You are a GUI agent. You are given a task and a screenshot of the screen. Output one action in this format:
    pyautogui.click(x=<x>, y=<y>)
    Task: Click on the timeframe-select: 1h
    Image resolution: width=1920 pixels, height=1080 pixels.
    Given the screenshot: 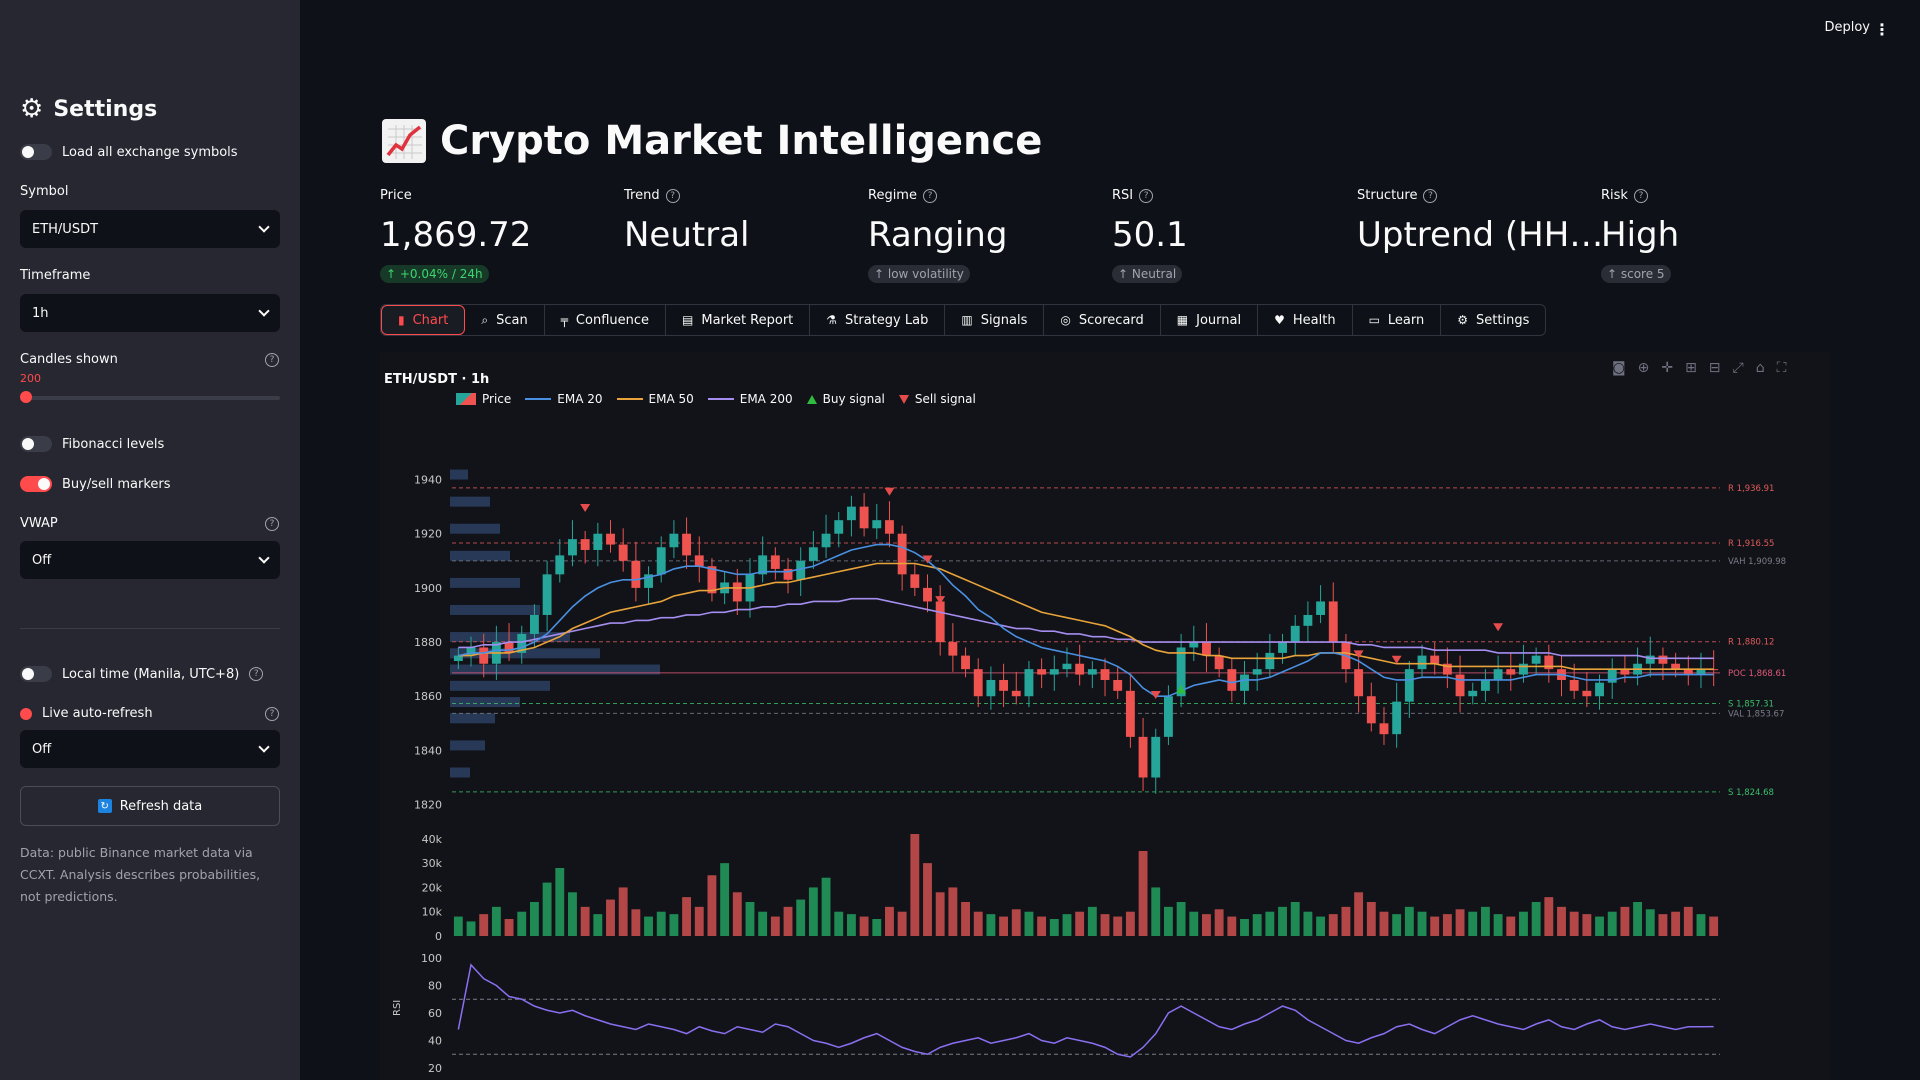 What is the action you would take?
    pyautogui.click(x=150, y=313)
    